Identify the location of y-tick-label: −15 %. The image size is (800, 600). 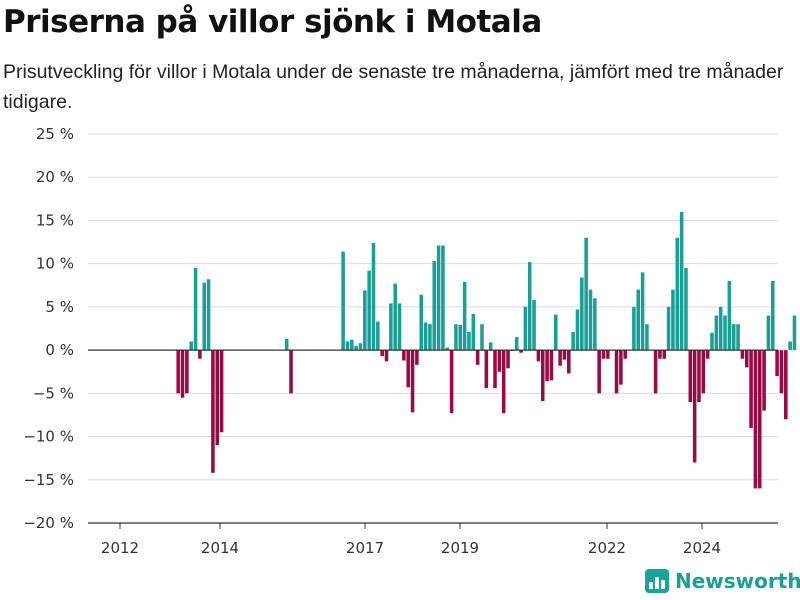
(48, 480).